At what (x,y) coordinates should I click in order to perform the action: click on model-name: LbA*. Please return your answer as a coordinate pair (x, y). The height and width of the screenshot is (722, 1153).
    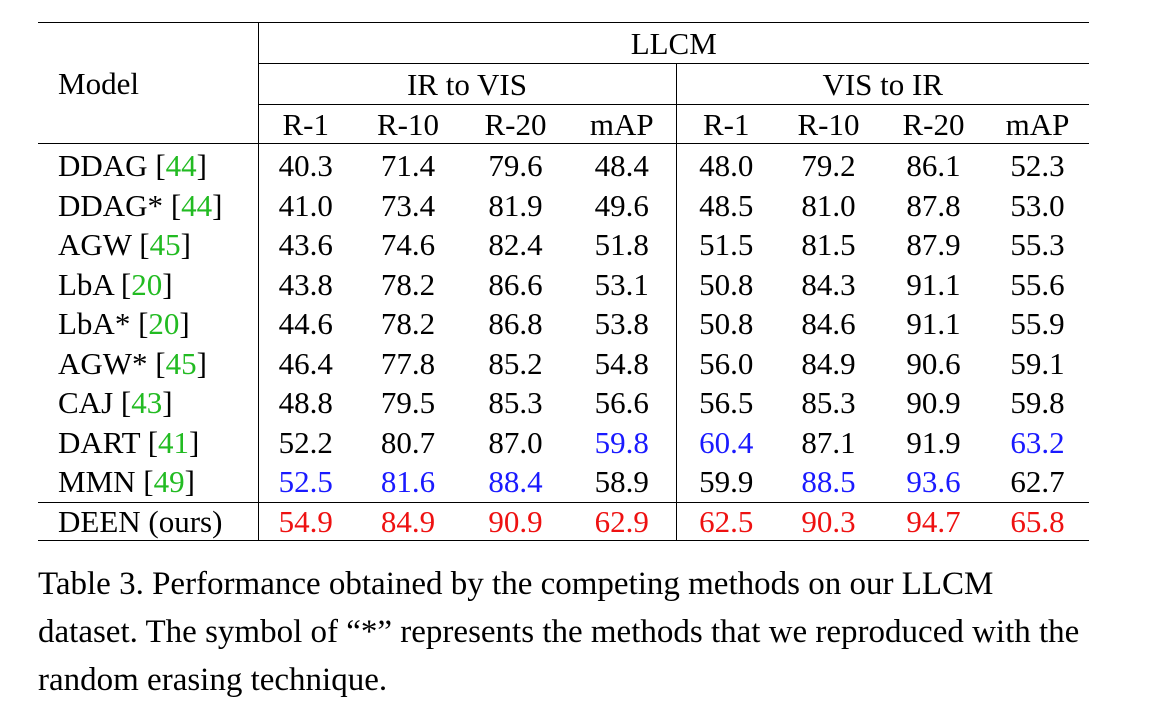
    Looking at the image, I should click on (94, 324).